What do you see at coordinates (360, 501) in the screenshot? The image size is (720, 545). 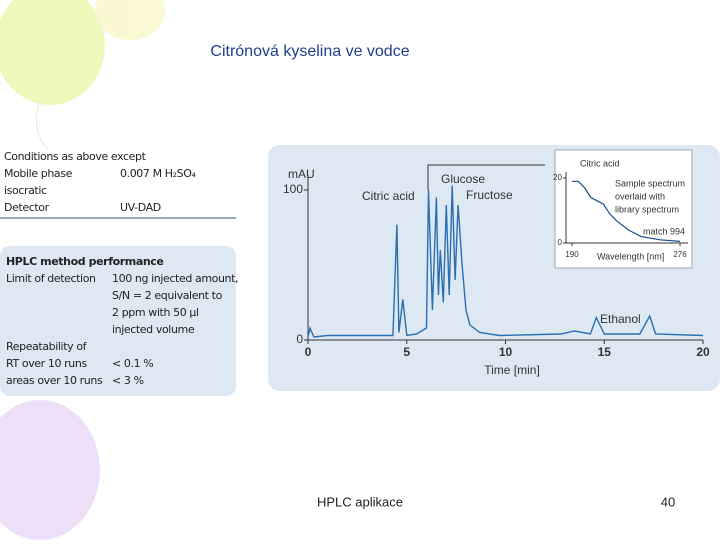 I see `footer: HPLC aplikace` at bounding box center [360, 501].